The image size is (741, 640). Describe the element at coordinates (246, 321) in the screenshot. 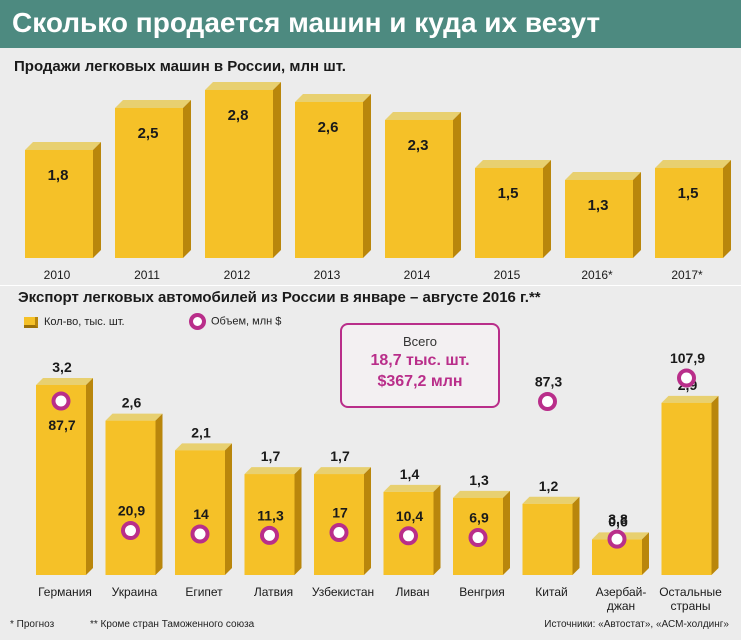

I see `legend-volume-label: Объем, млн $` at that location.